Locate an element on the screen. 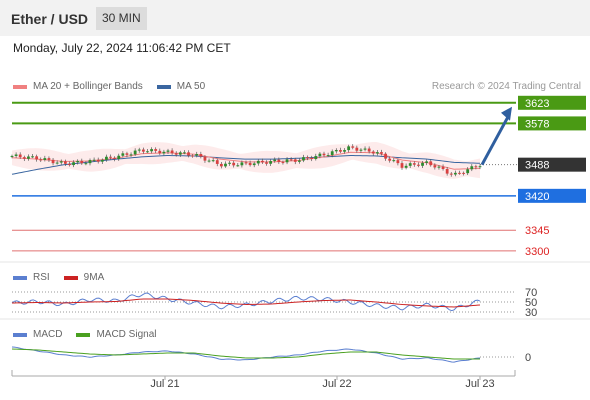 The width and height of the screenshot is (590, 400). pivot-label: 3420 is located at coordinates (537, 197).